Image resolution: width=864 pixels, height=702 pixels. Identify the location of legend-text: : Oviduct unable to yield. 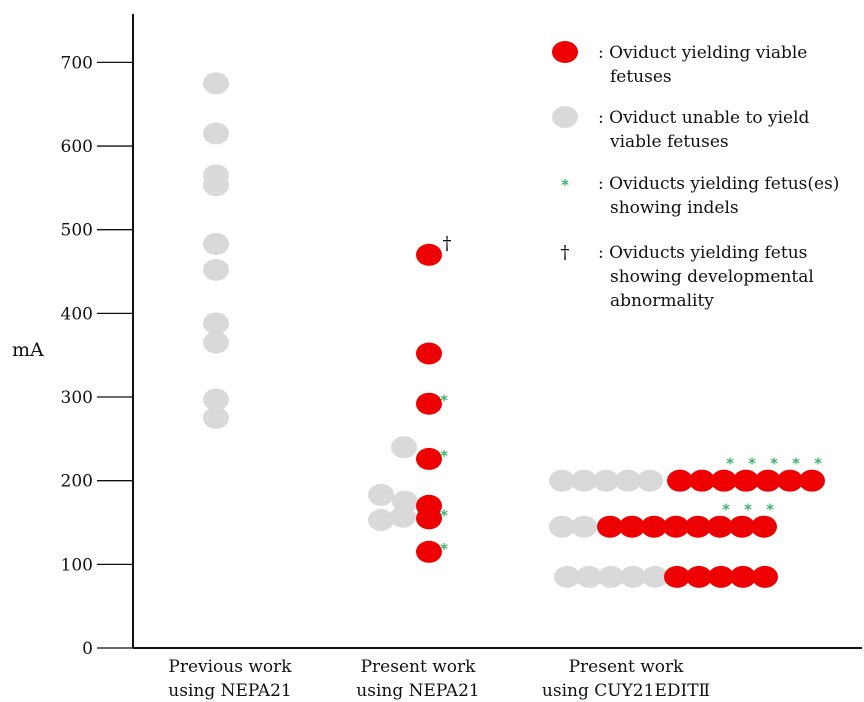
(704, 118).